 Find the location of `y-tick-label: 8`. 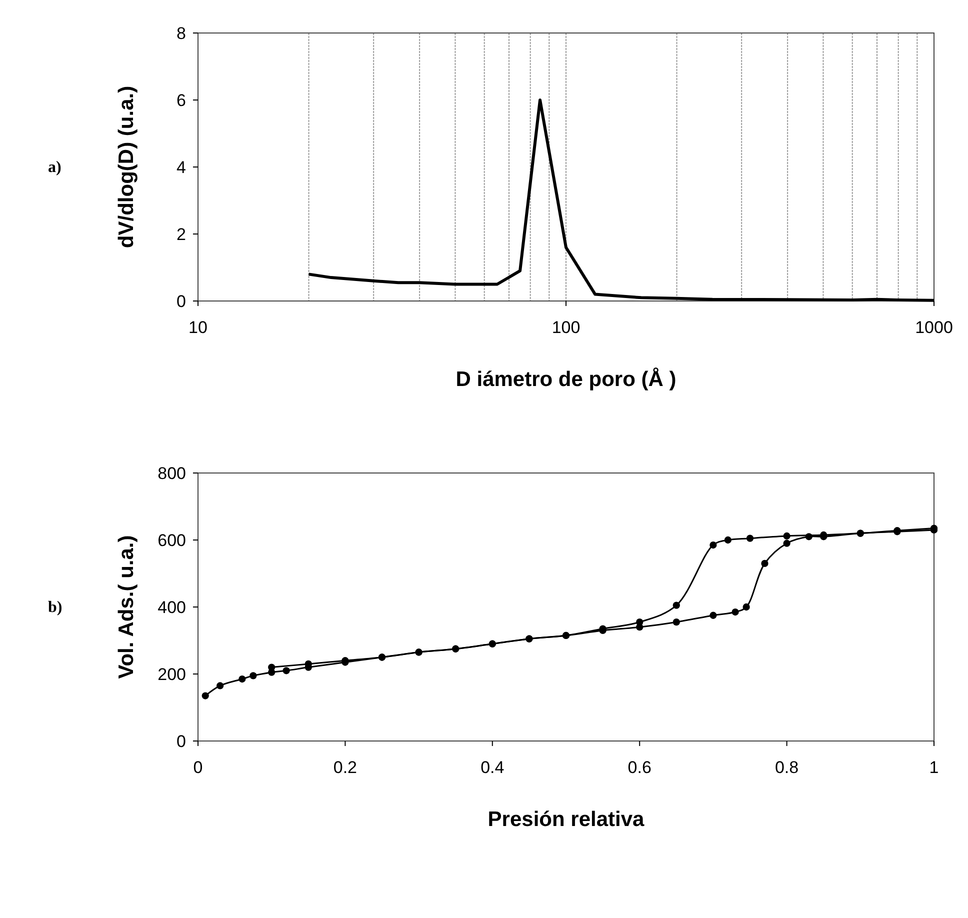

y-tick-label: 8 is located at coordinates (181, 33).